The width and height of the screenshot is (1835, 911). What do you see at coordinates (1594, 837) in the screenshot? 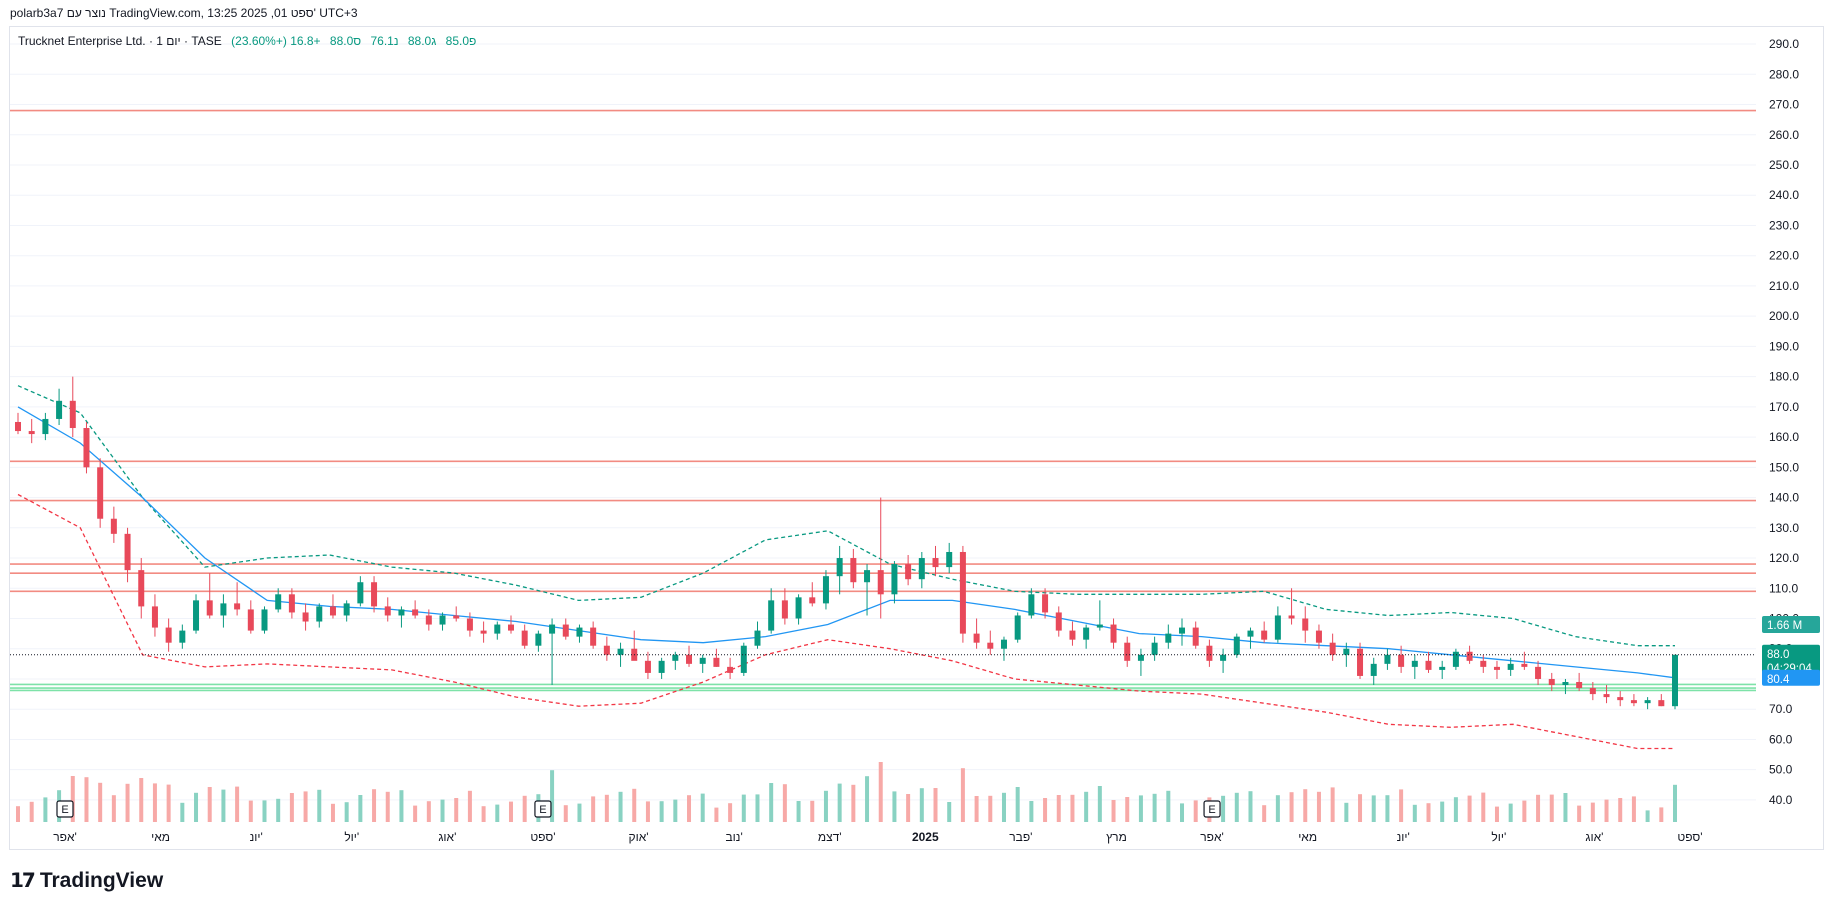
I see `x-month-label: אוג'` at bounding box center [1594, 837].